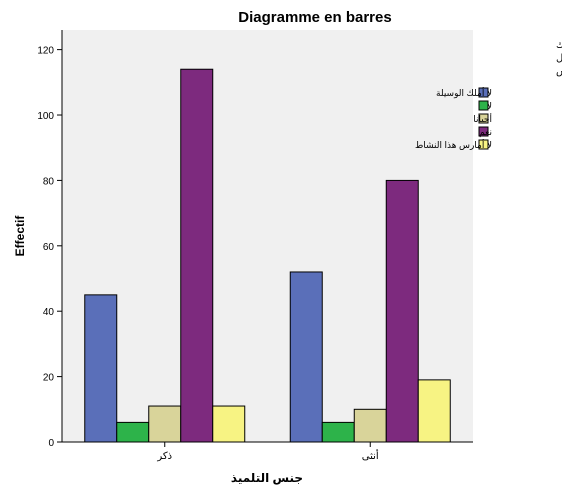 The image size is (562, 490). I want to click on y-tick-label: 20, so click(49, 378).